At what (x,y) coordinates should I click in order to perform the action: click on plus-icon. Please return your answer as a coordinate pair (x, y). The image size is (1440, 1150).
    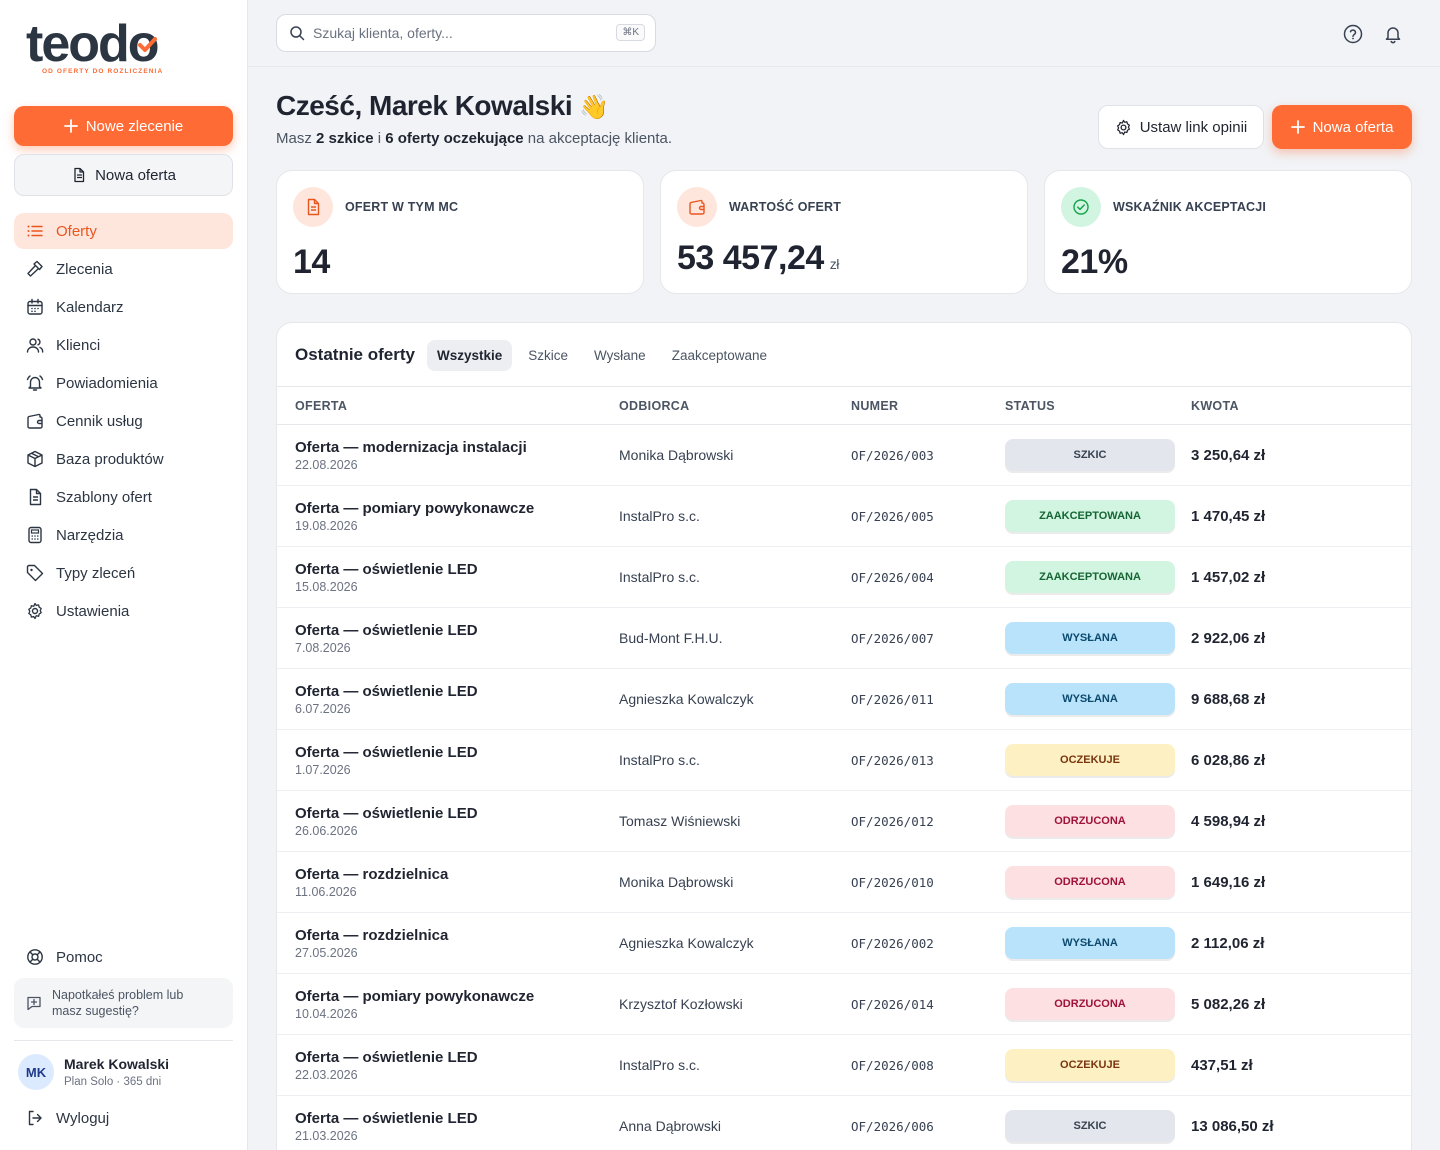
    Looking at the image, I should click on (70, 126).